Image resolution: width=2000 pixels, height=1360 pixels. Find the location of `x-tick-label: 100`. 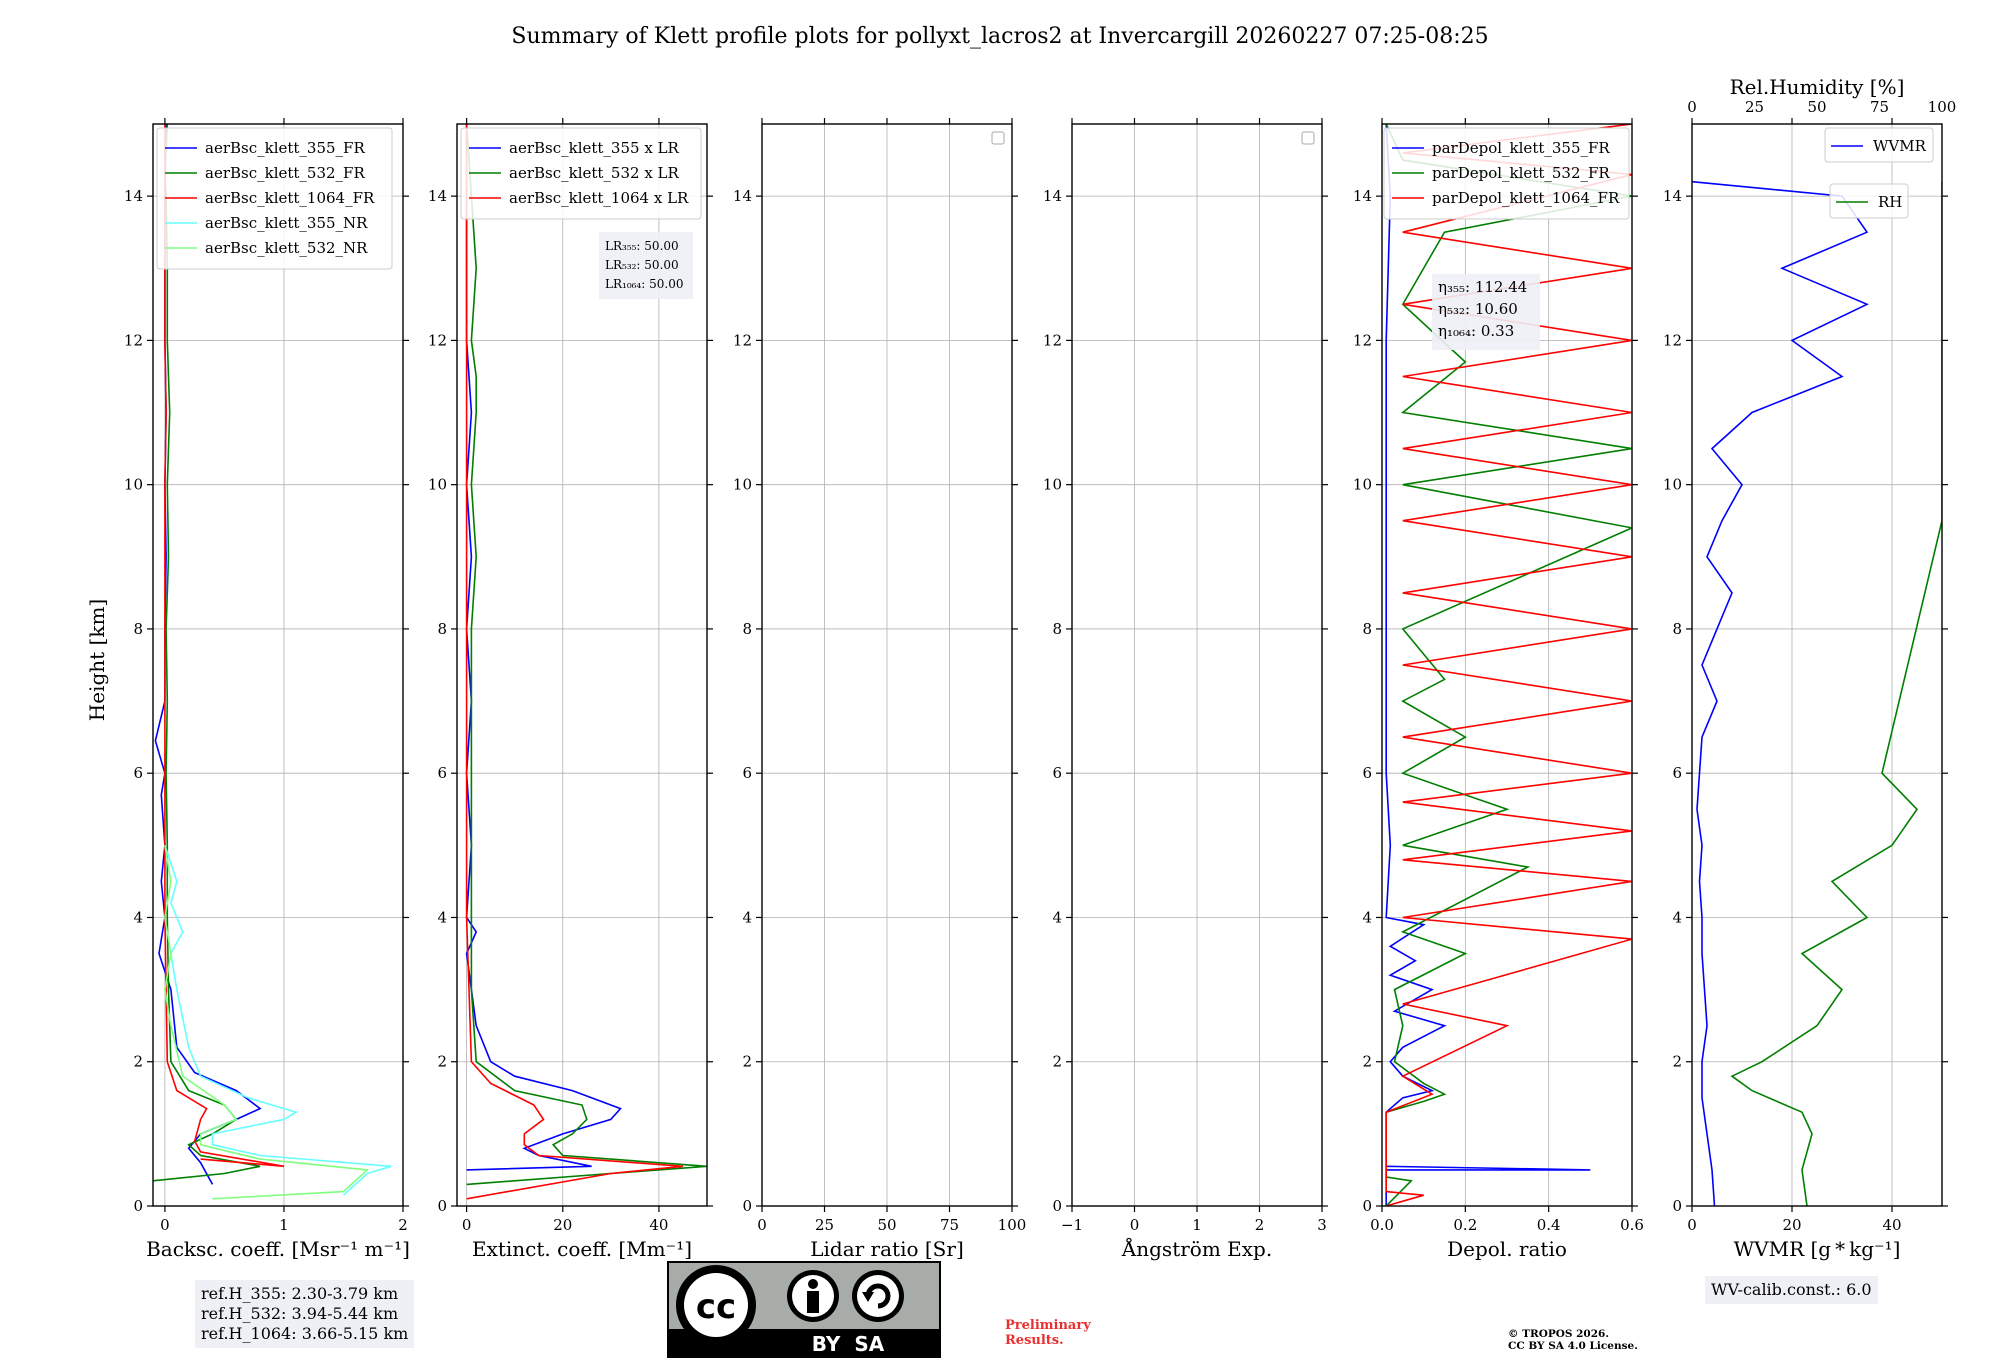

x-tick-label: 100 is located at coordinates (1012, 1225).